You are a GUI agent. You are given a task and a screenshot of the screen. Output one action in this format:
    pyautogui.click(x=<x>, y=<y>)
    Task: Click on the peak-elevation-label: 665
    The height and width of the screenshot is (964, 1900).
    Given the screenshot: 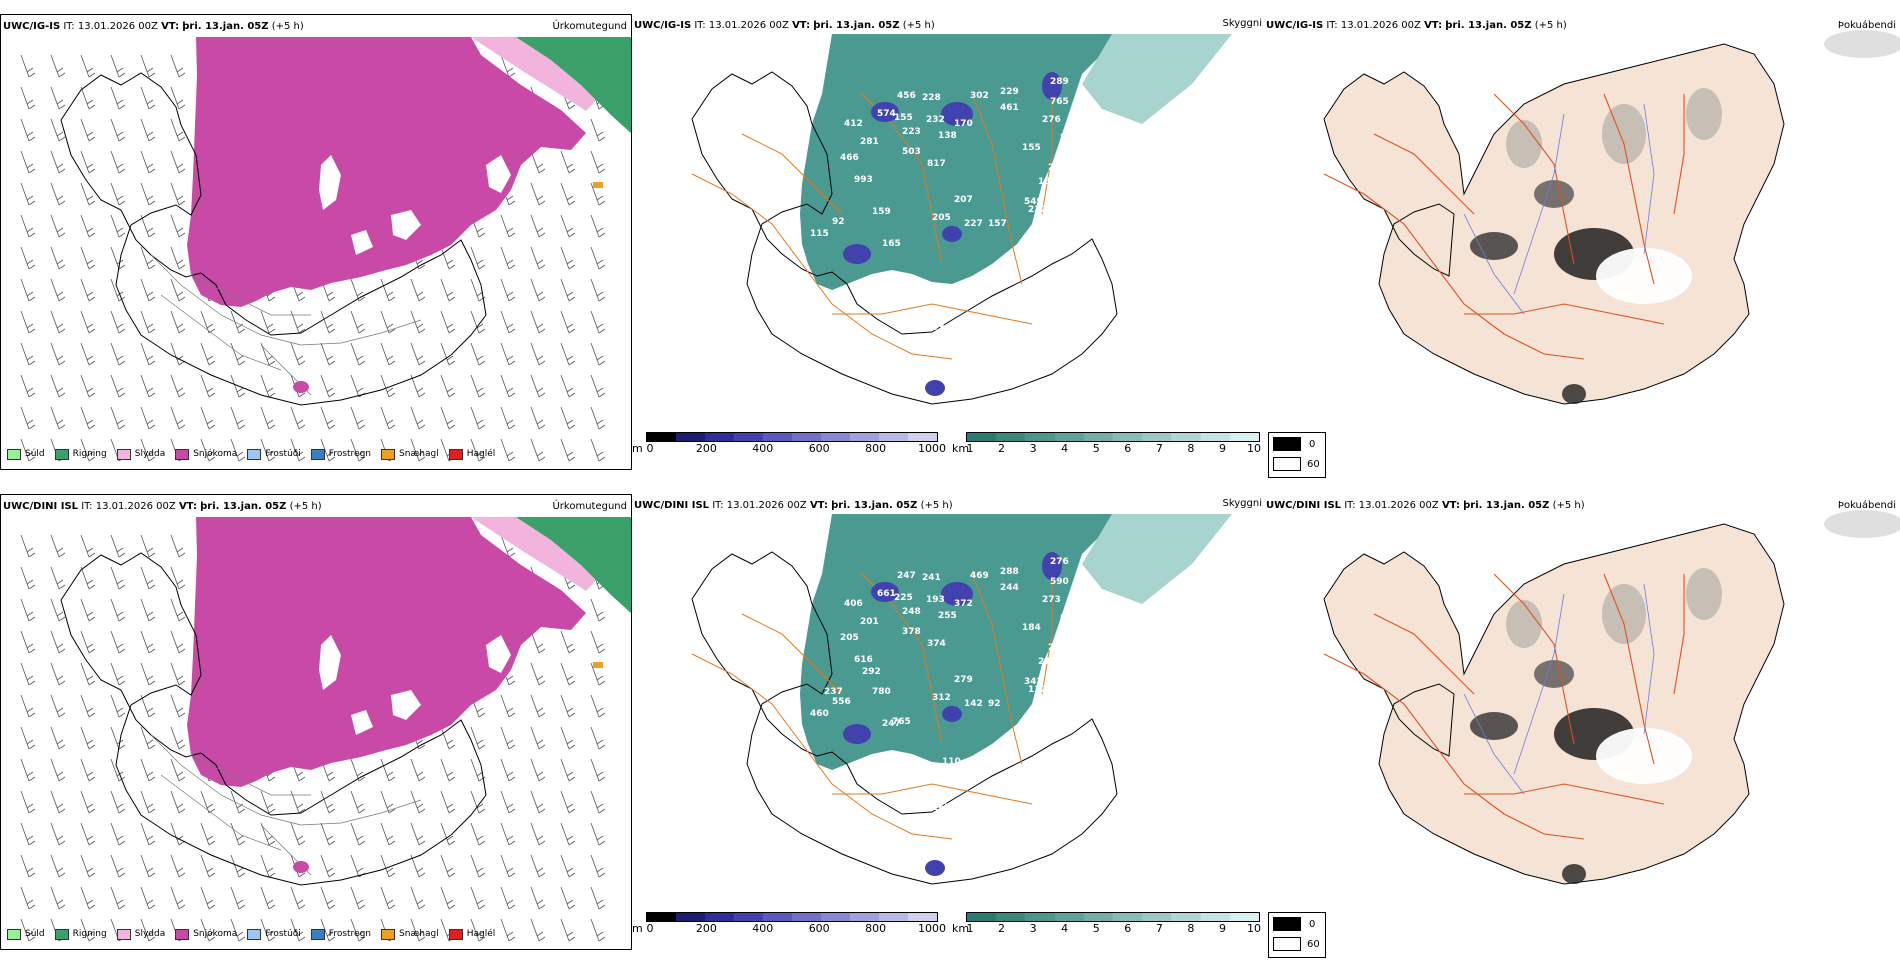 What is the action you would take?
    pyautogui.click(x=1069, y=618)
    